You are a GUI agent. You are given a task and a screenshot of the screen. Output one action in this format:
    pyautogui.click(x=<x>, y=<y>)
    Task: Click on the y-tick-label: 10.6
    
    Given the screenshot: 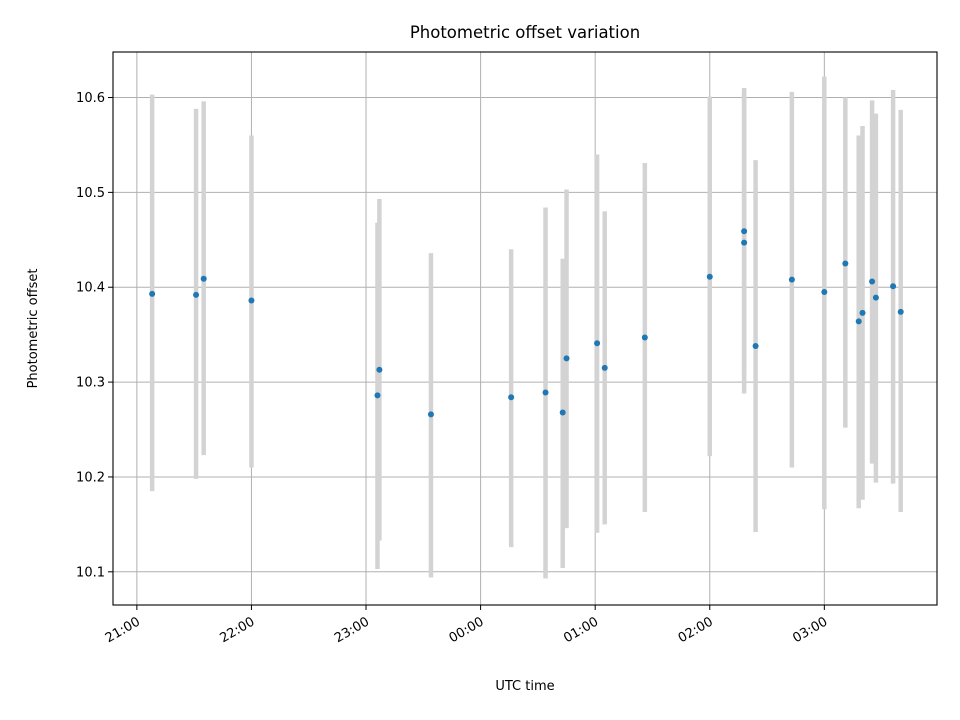 What is the action you would take?
    pyautogui.click(x=90, y=98)
    